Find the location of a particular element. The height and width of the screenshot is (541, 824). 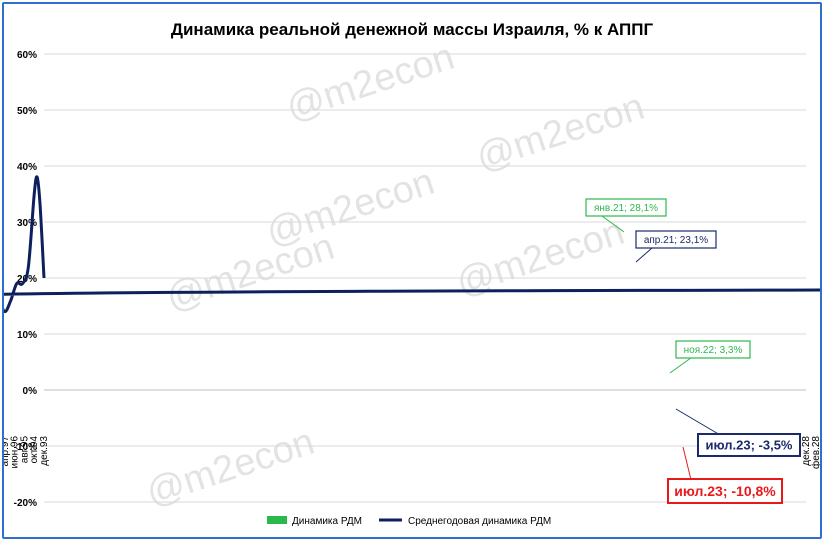

y-tick-label: 50% is located at coordinates (27, 111).